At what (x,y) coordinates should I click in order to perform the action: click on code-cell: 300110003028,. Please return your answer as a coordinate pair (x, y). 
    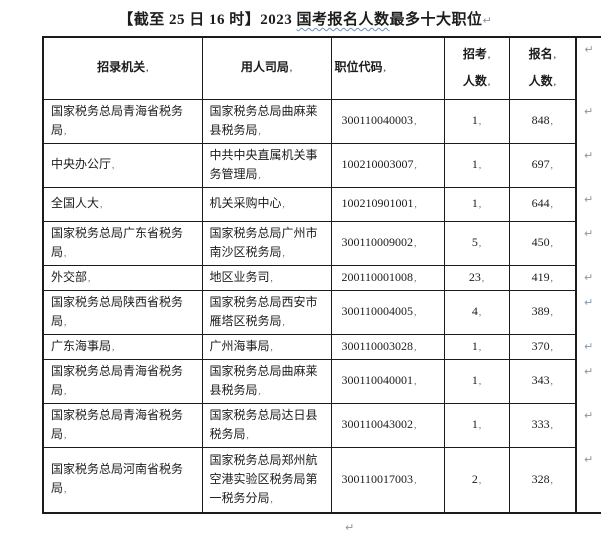
    Looking at the image, I should click on (387, 346).